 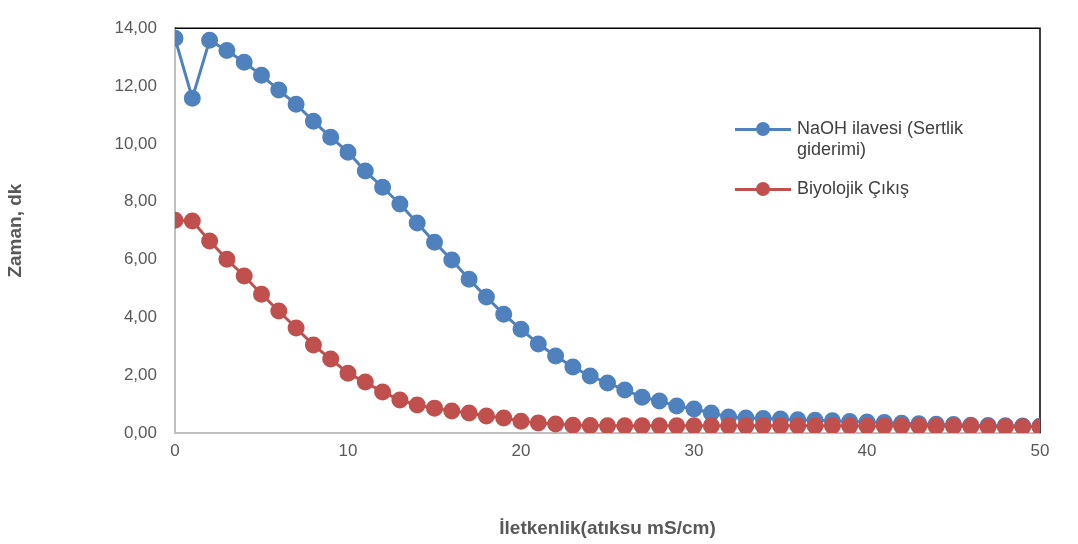 I want to click on y-tick-label: 0,00, so click(x=140, y=432).